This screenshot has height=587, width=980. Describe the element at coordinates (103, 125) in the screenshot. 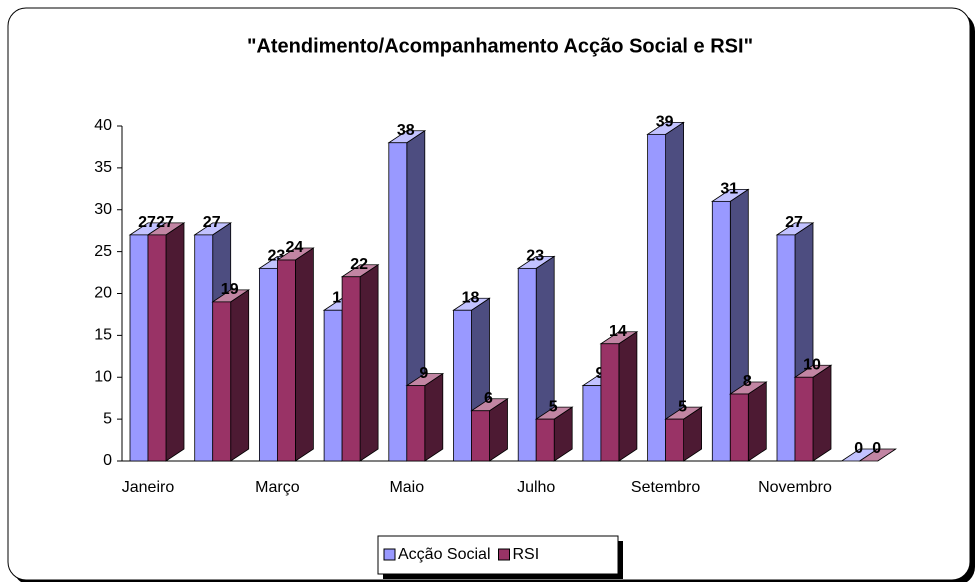

I see `y-tick-label: 40` at that location.